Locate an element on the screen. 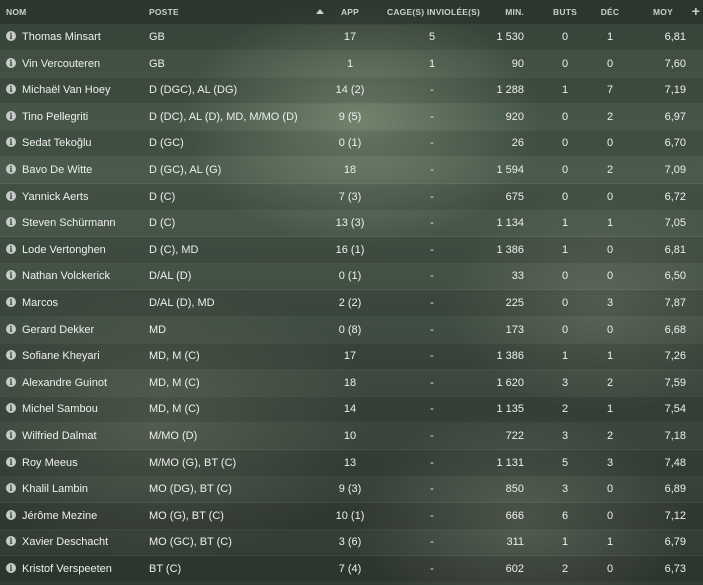 The width and height of the screenshot is (703, 585). goals: 1 is located at coordinates (565, 249).